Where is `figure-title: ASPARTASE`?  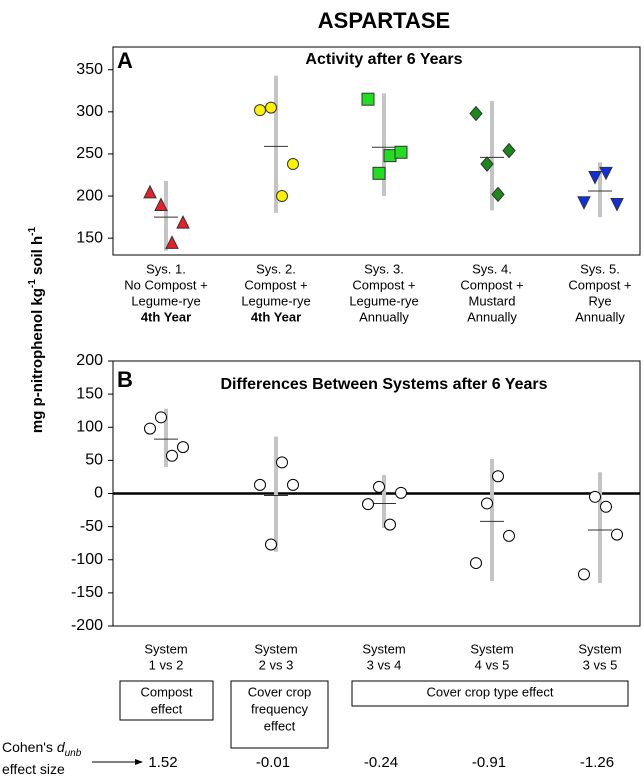 figure-title: ASPARTASE is located at coordinates (384, 20).